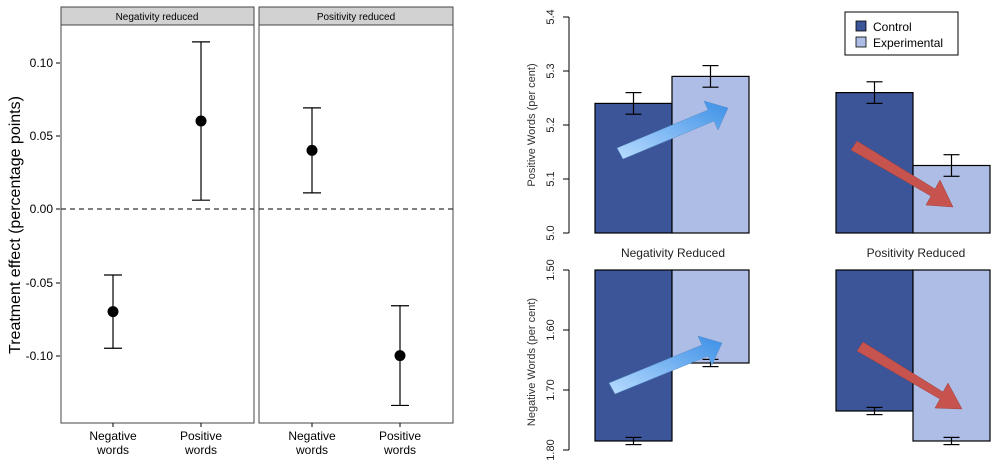 The width and height of the screenshot is (996, 460). I want to click on y-tick-label: -0.05, so click(40, 283).